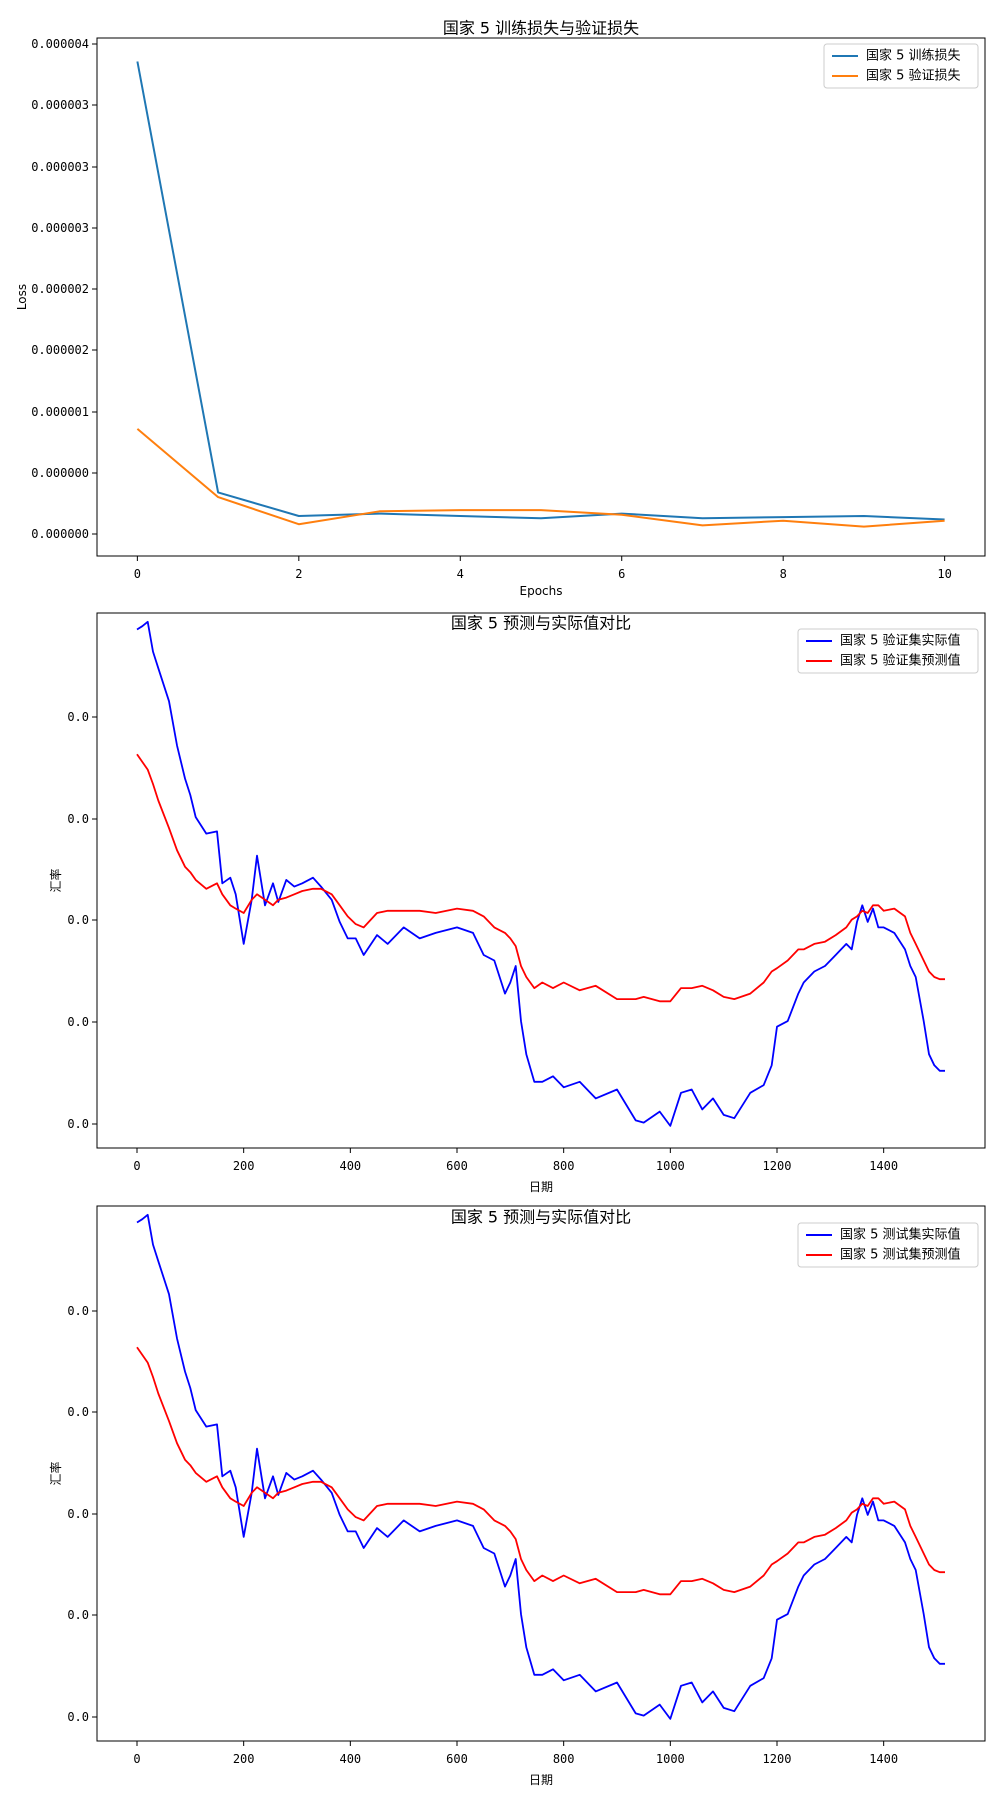  I want to click on legend-label: 国家 5 训练损失, so click(913, 56).